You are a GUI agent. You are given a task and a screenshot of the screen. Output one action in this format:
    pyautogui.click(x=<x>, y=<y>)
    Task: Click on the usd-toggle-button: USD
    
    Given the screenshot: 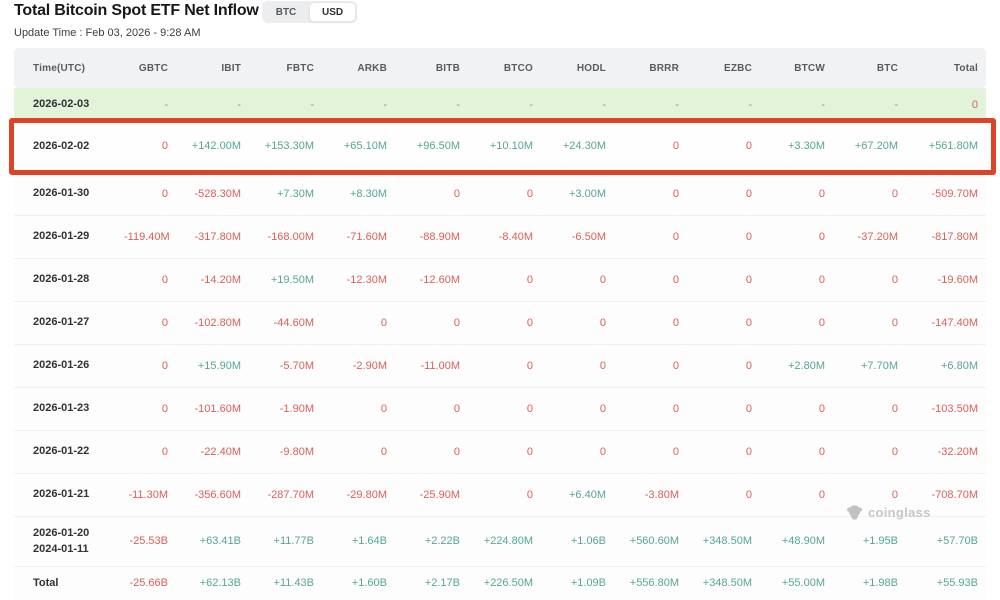 What is the action you would take?
    pyautogui.click(x=333, y=12)
    